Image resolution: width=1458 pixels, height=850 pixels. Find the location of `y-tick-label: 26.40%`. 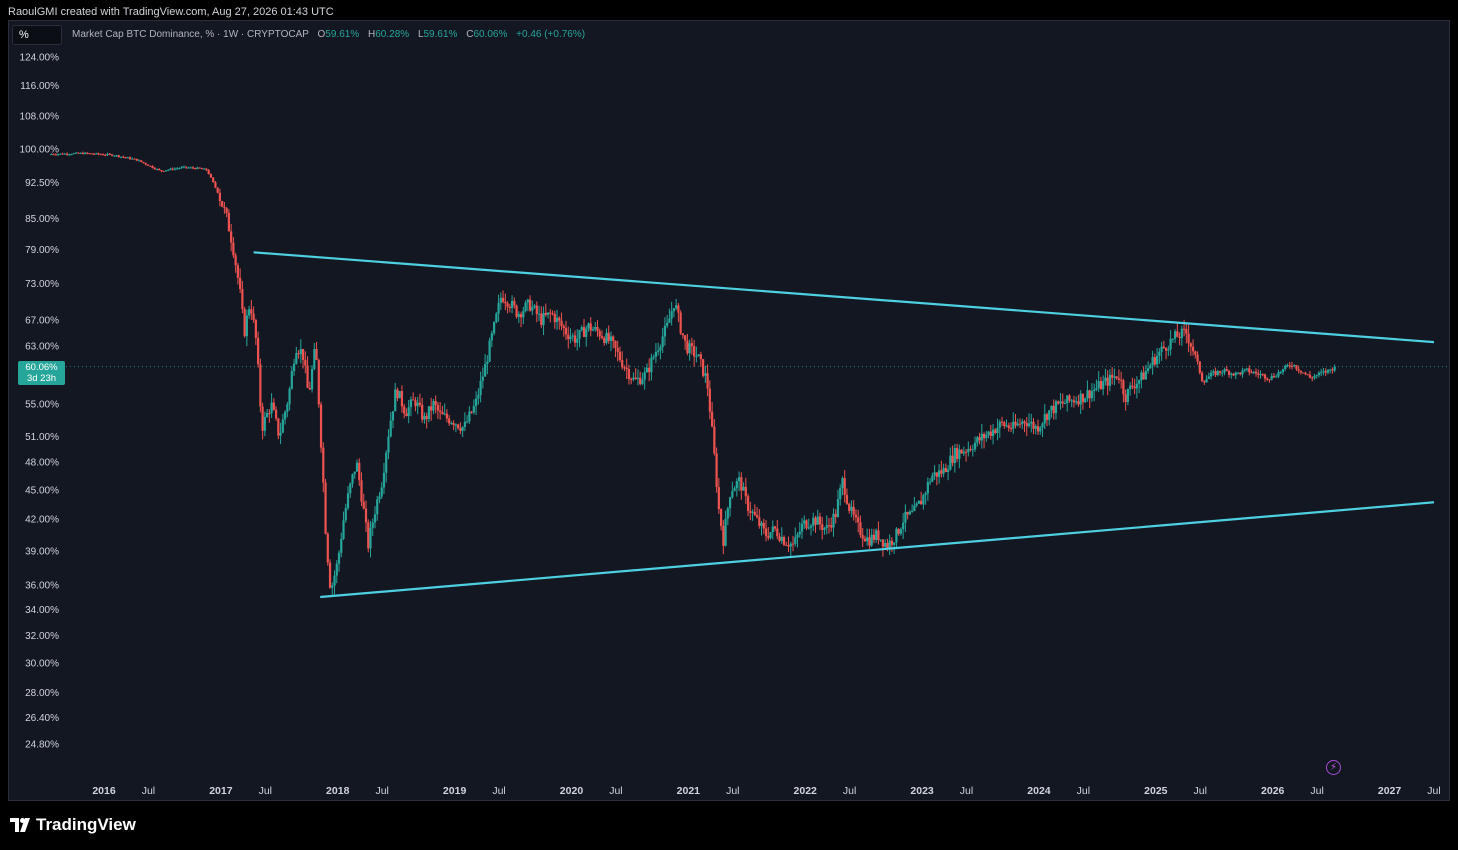

y-tick-label: 26.40% is located at coordinates (42, 718).